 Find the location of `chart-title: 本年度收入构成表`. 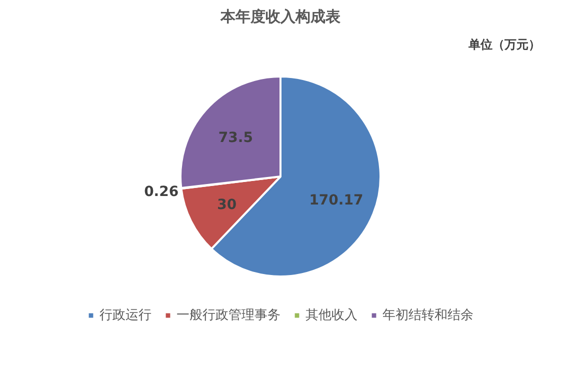

chart-title: 本年度收入构成表 is located at coordinates (281, 17).